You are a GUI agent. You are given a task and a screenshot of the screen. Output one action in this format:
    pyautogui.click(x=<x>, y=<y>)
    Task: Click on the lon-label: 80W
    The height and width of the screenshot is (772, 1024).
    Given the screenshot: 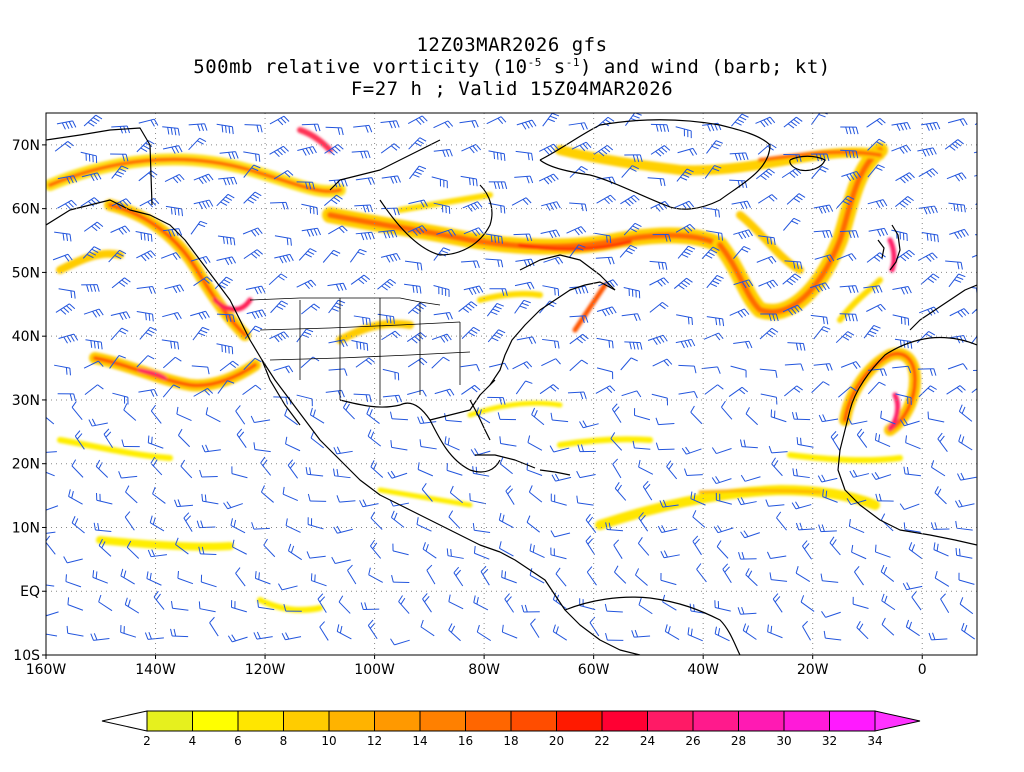 What is the action you would take?
    pyautogui.click(x=484, y=670)
    